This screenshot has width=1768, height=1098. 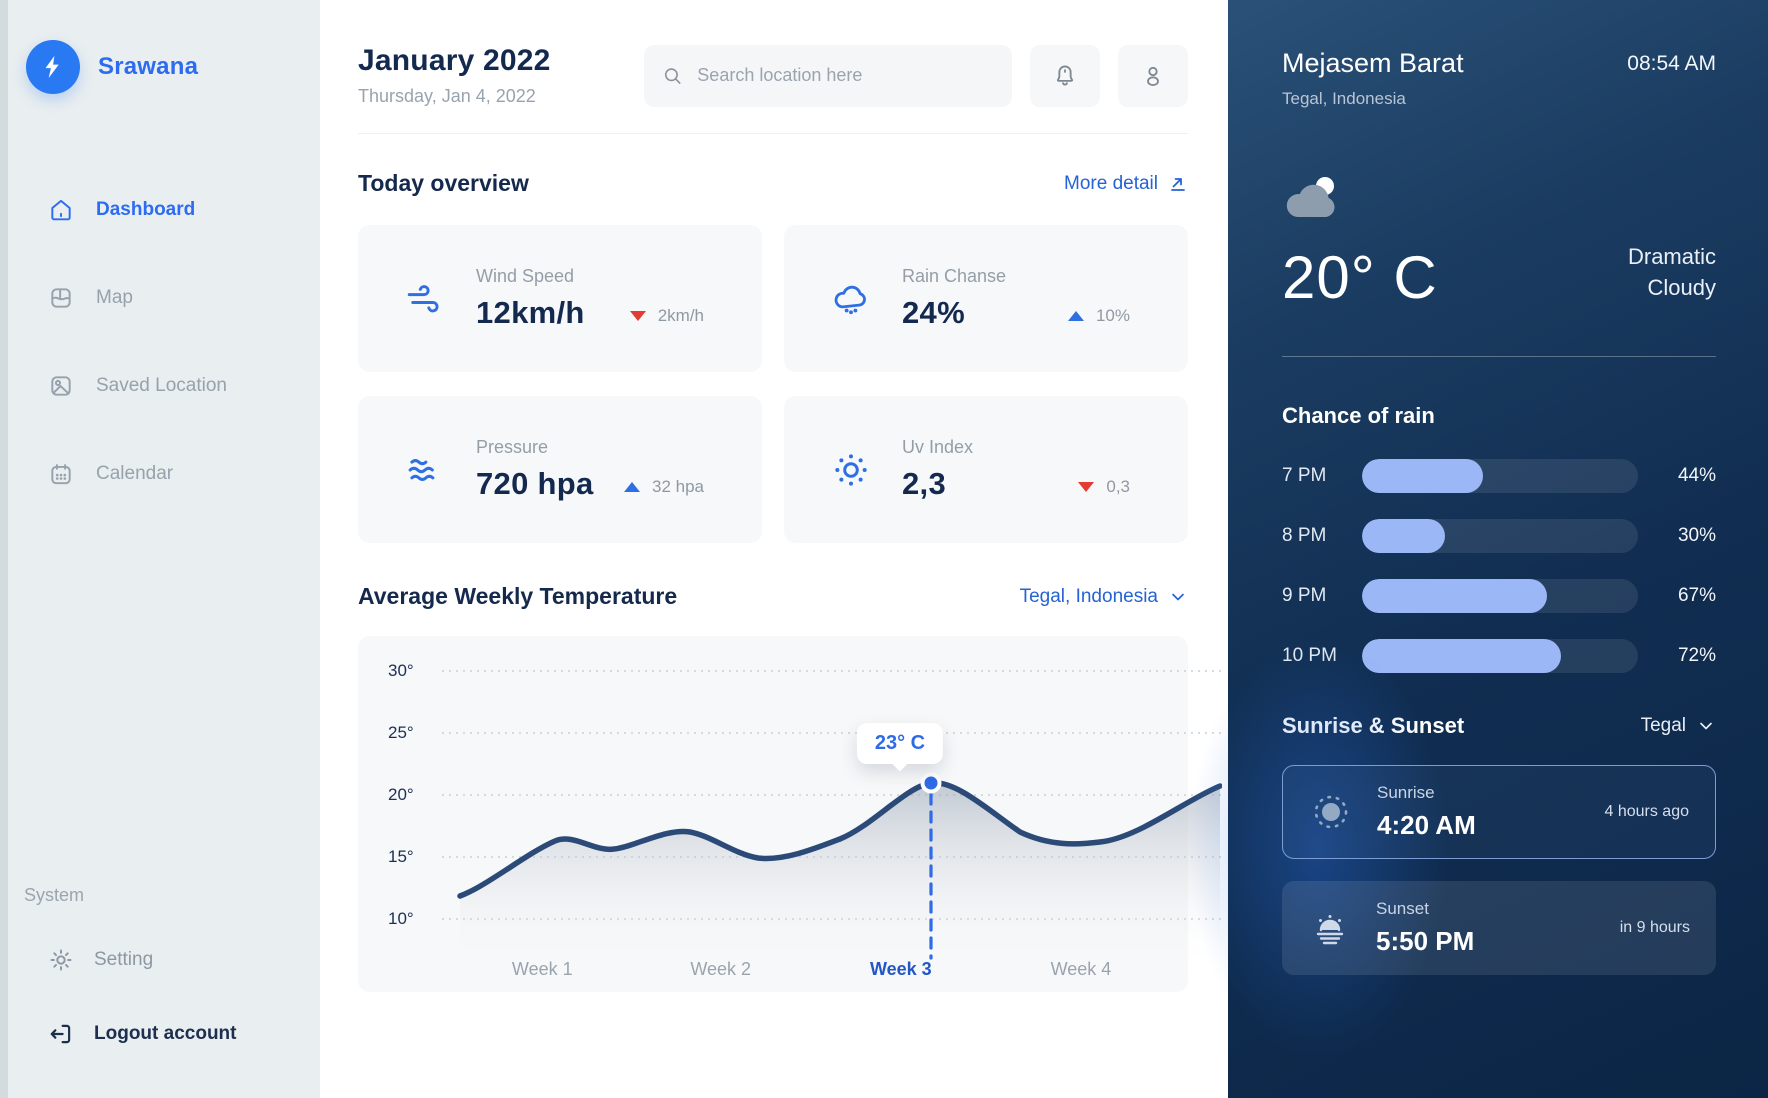 I want to click on sidebar-item-setting: Setting, so click(x=160, y=960).